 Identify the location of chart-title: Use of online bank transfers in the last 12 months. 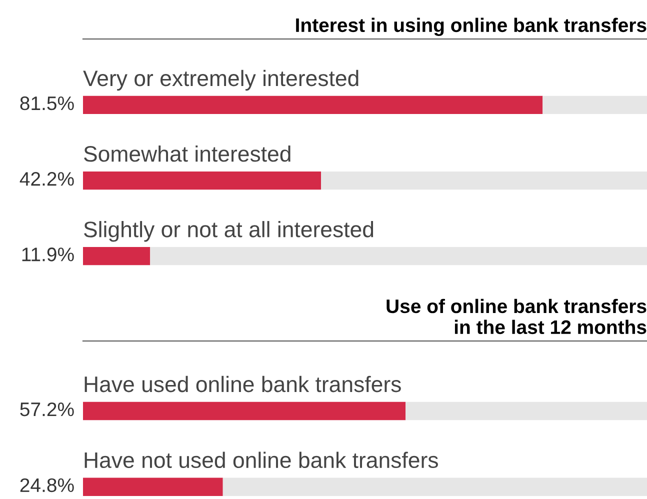
(516, 316).